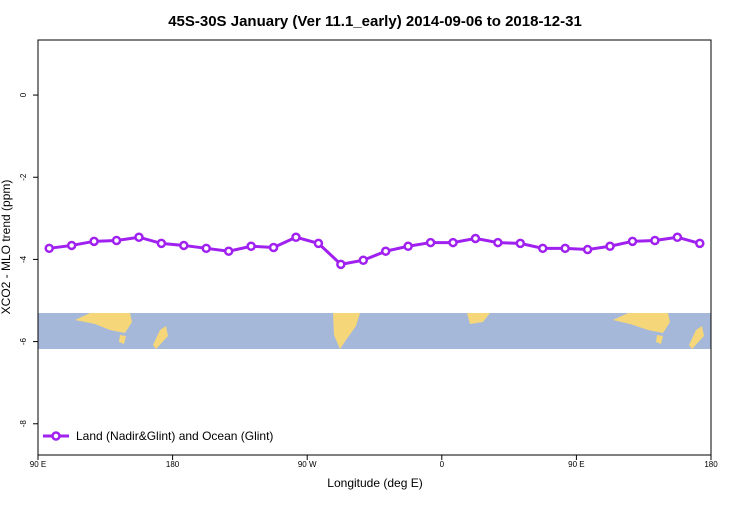 The width and height of the screenshot is (750, 505). I want to click on y-axis-label: XCO2 - MLO trend (ppm), so click(6, 247).